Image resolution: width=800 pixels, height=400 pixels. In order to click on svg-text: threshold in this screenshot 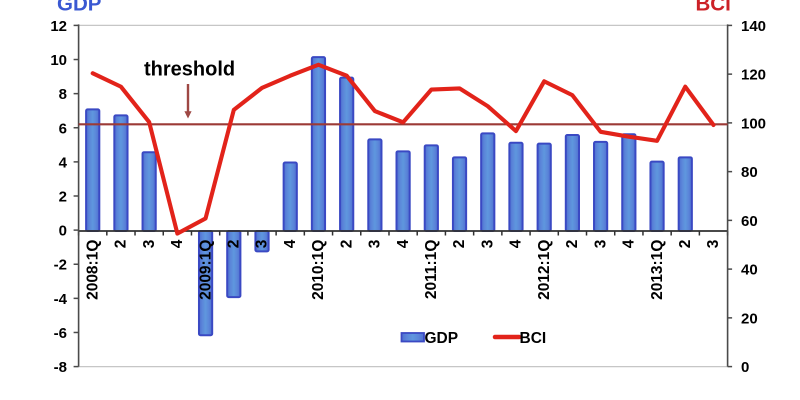, I will do `click(189, 70)`.